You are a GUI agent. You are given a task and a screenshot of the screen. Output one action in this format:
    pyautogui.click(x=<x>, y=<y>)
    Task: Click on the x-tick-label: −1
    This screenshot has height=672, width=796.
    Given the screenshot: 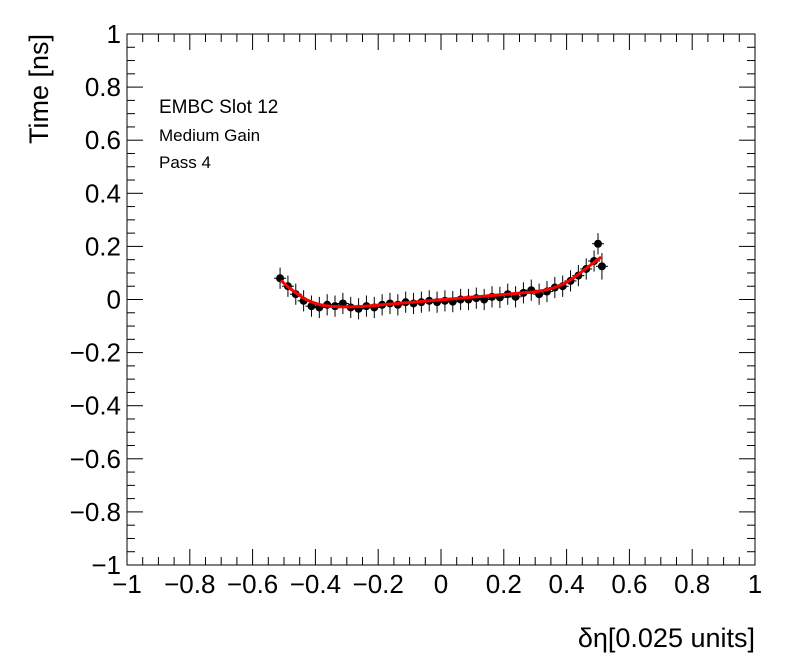 What is the action you would take?
    pyautogui.click(x=127, y=584)
    